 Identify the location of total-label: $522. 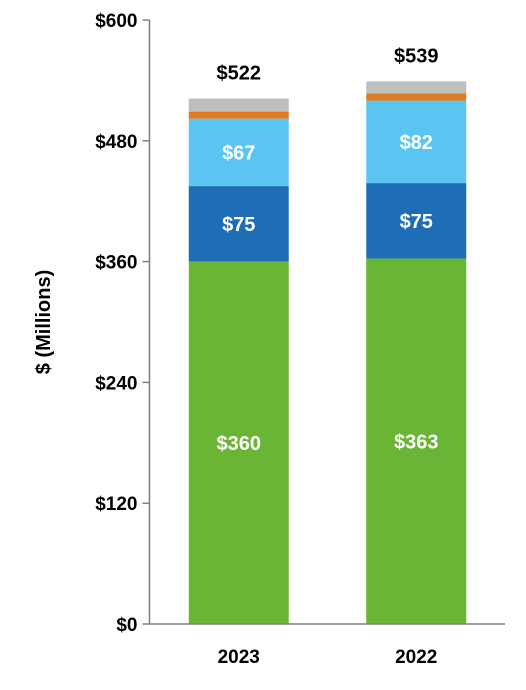
(239, 74).